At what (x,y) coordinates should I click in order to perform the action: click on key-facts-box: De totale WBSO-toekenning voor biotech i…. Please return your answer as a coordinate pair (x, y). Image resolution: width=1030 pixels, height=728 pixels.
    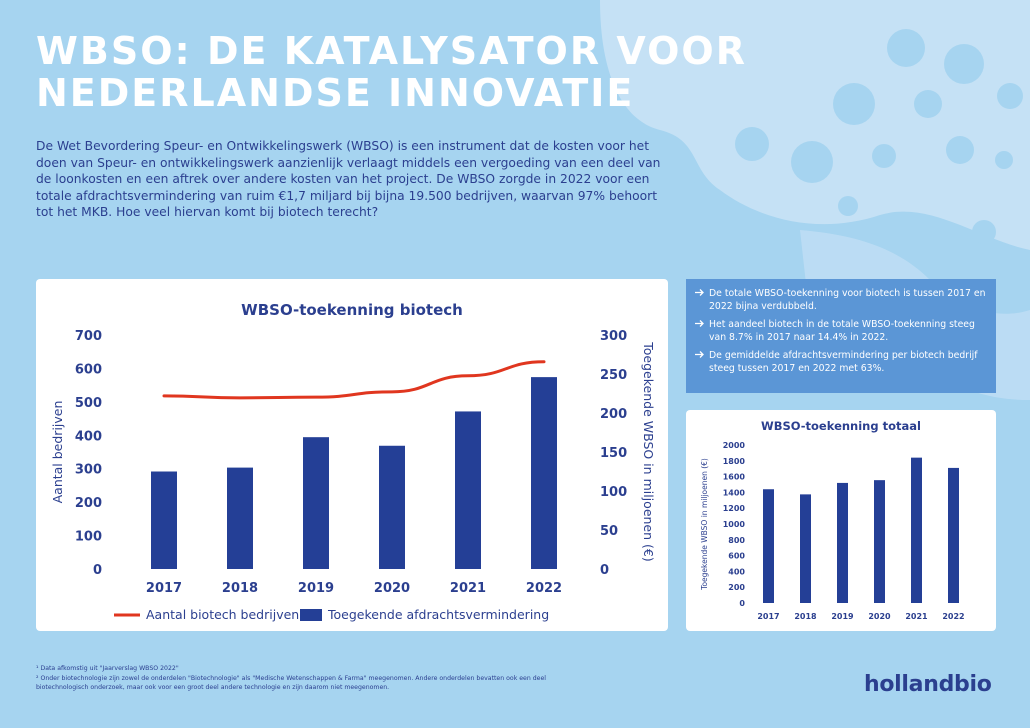
    Looking at the image, I should click on (841, 336).